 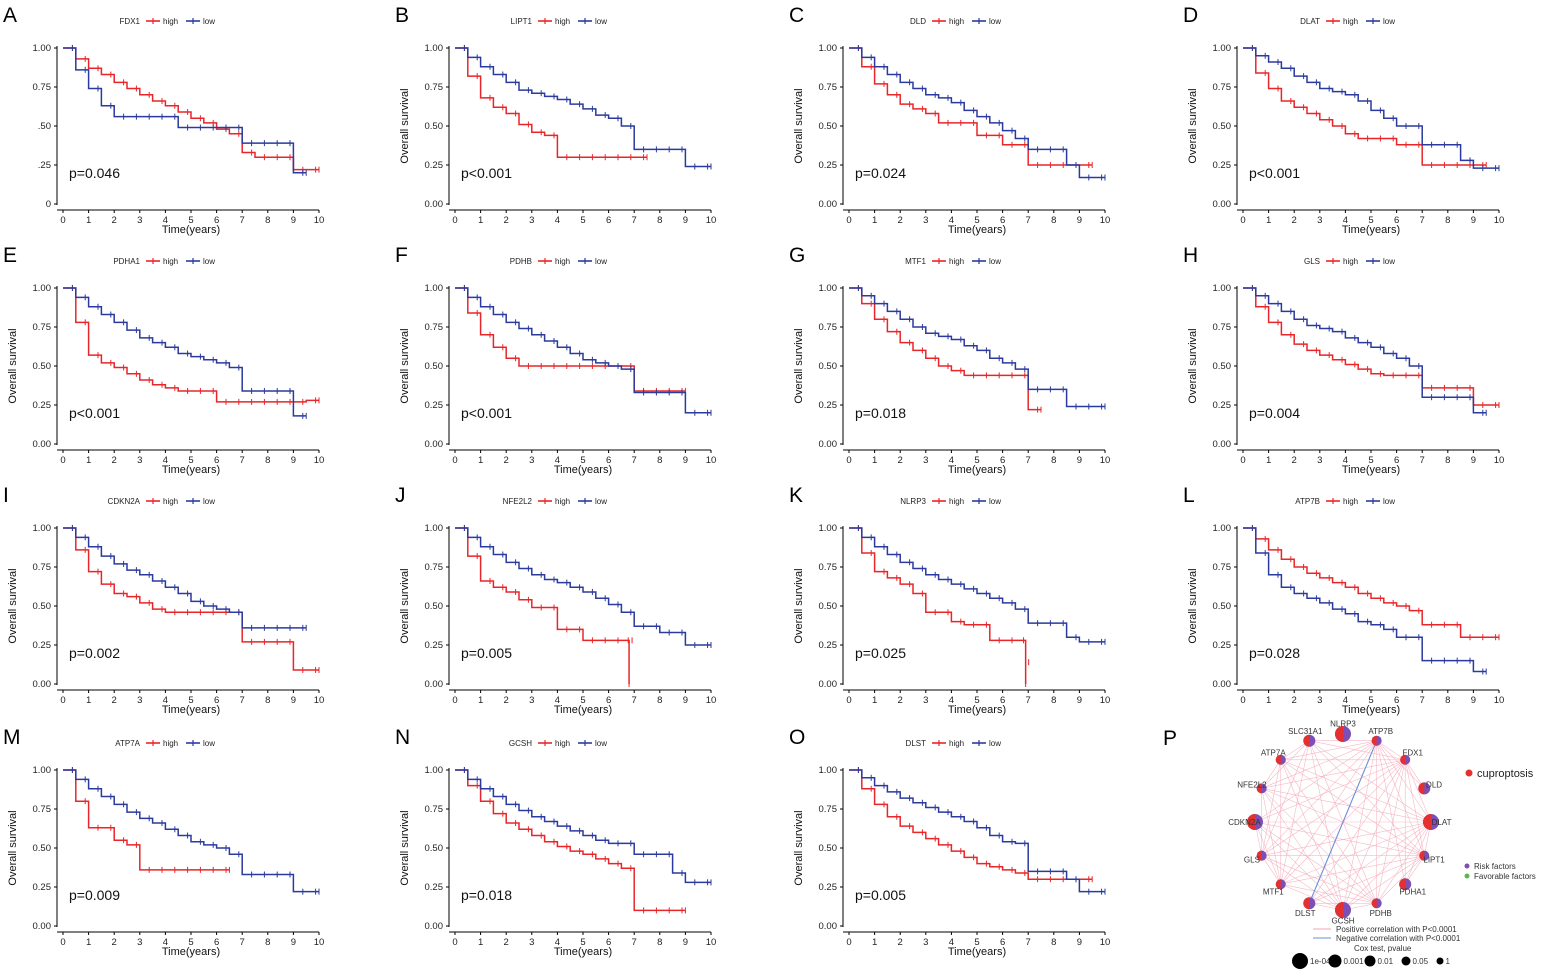 What do you see at coordinates (1421, 961) in the screenshot?
I see `cox-size-label: 0.05` at bounding box center [1421, 961].